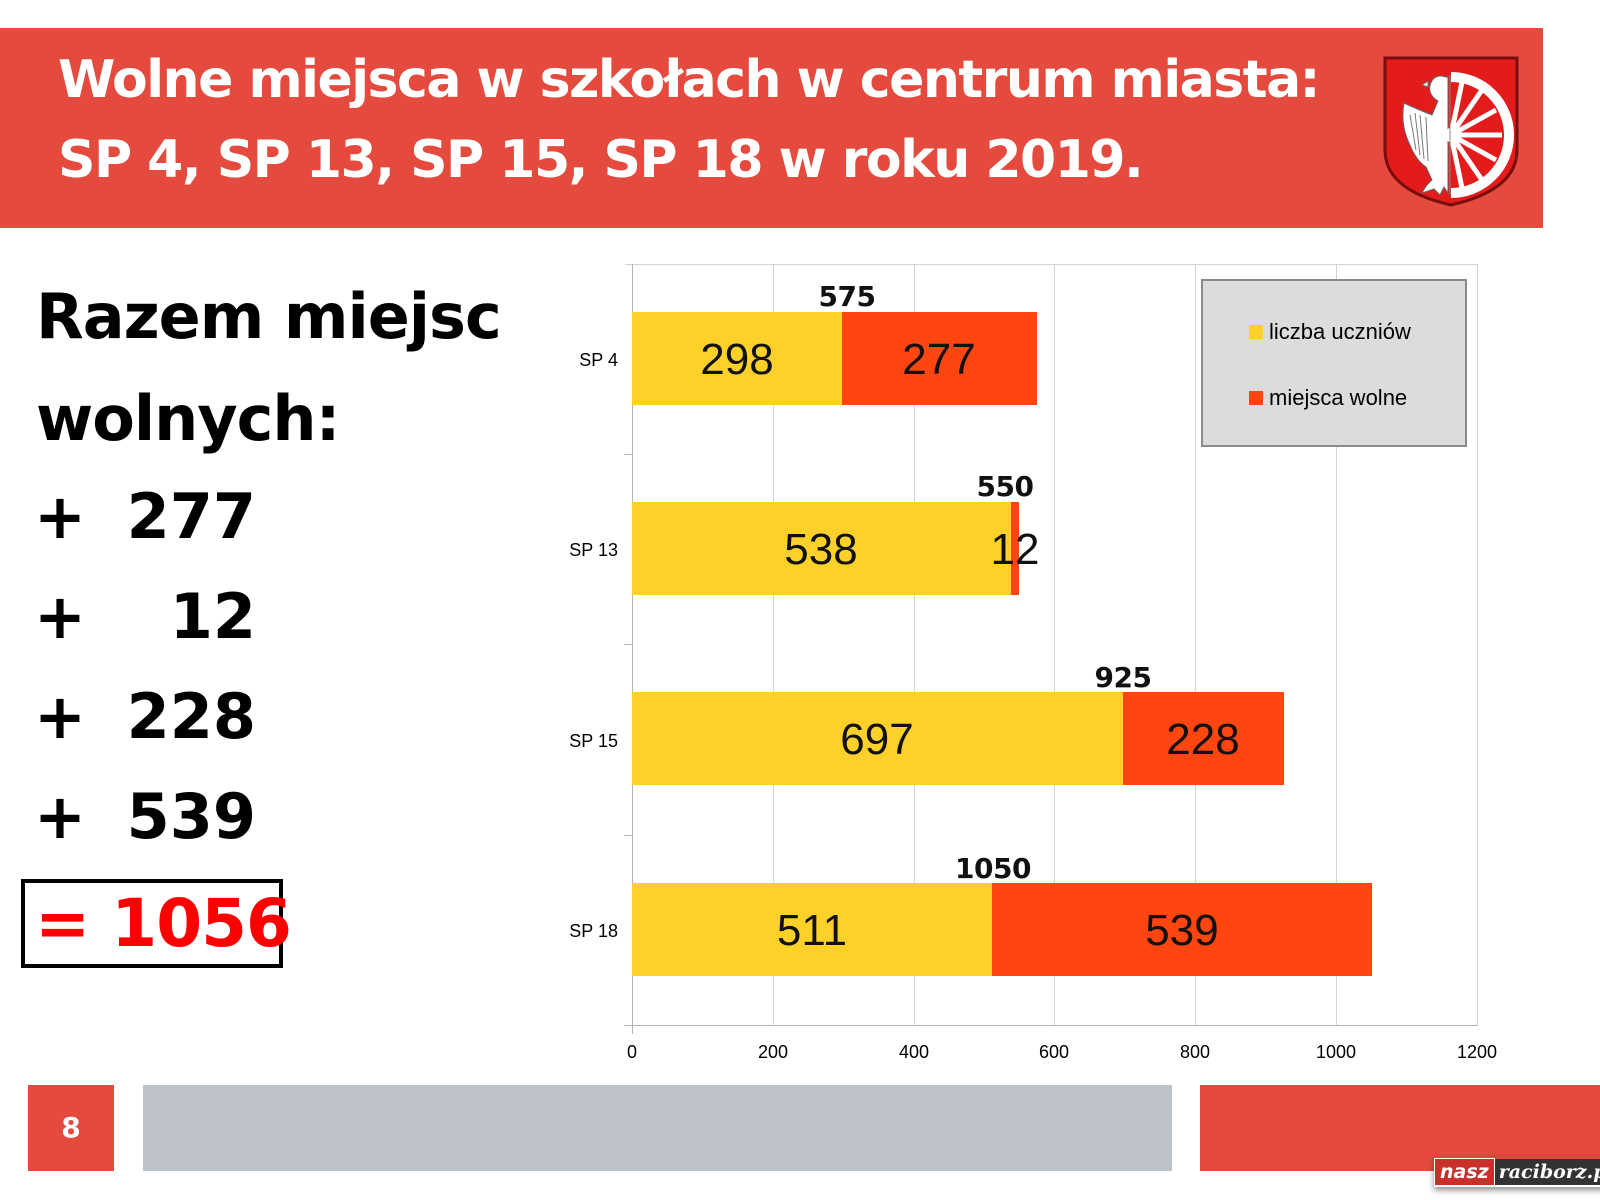  Describe the element at coordinates (1195, 1052) in the screenshot. I see `x-tick-label: 800` at that location.